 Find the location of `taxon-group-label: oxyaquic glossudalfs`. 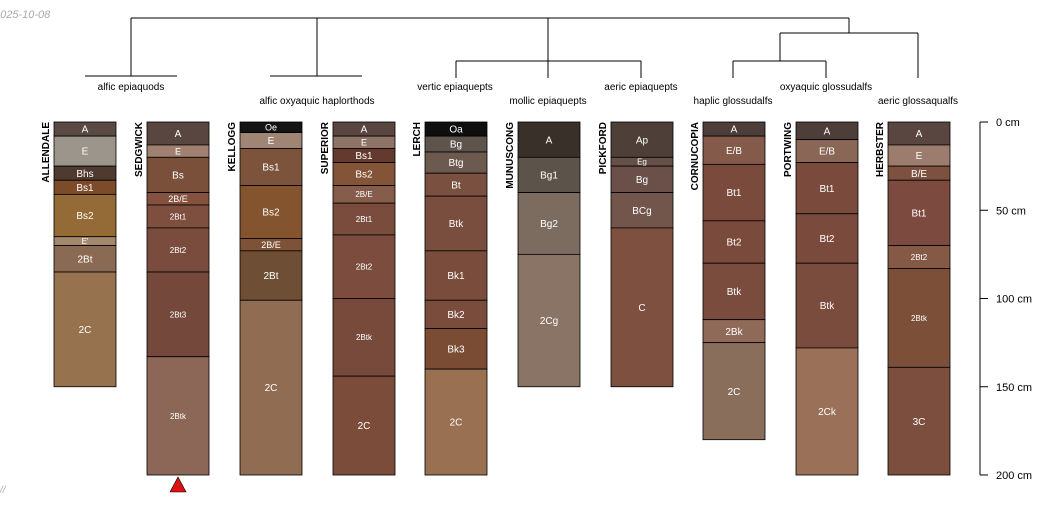

taxon-group-label: oxyaquic glossudalfs is located at coordinates (826, 87).